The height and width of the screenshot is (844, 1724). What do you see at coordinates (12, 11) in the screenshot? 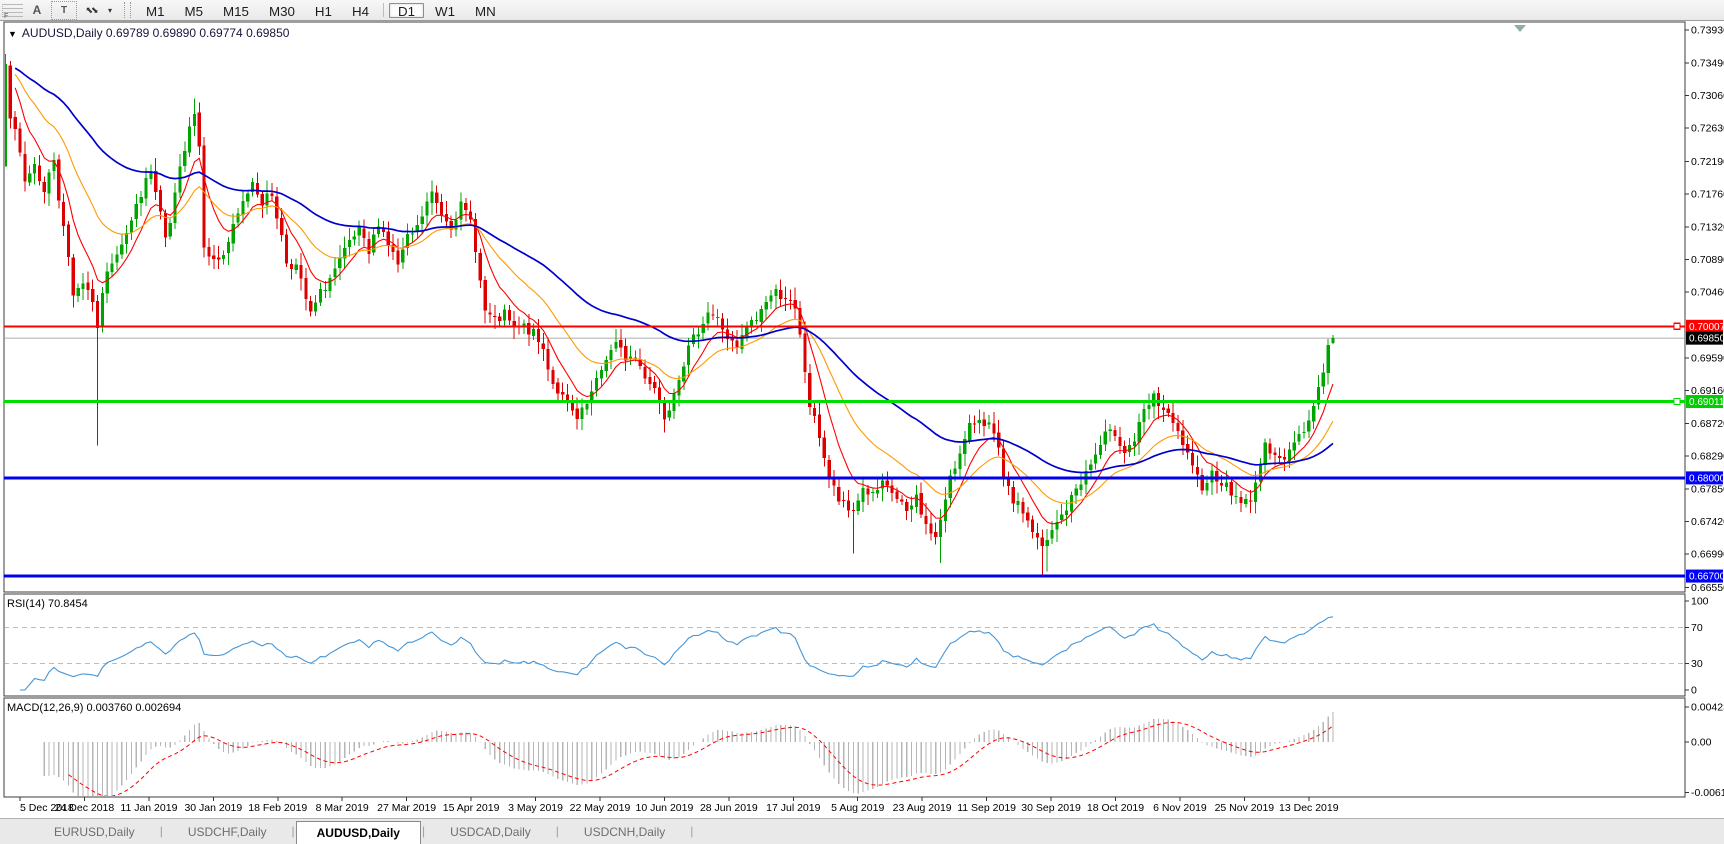
I see `fibonacci-icon: F` at bounding box center [12, 11].